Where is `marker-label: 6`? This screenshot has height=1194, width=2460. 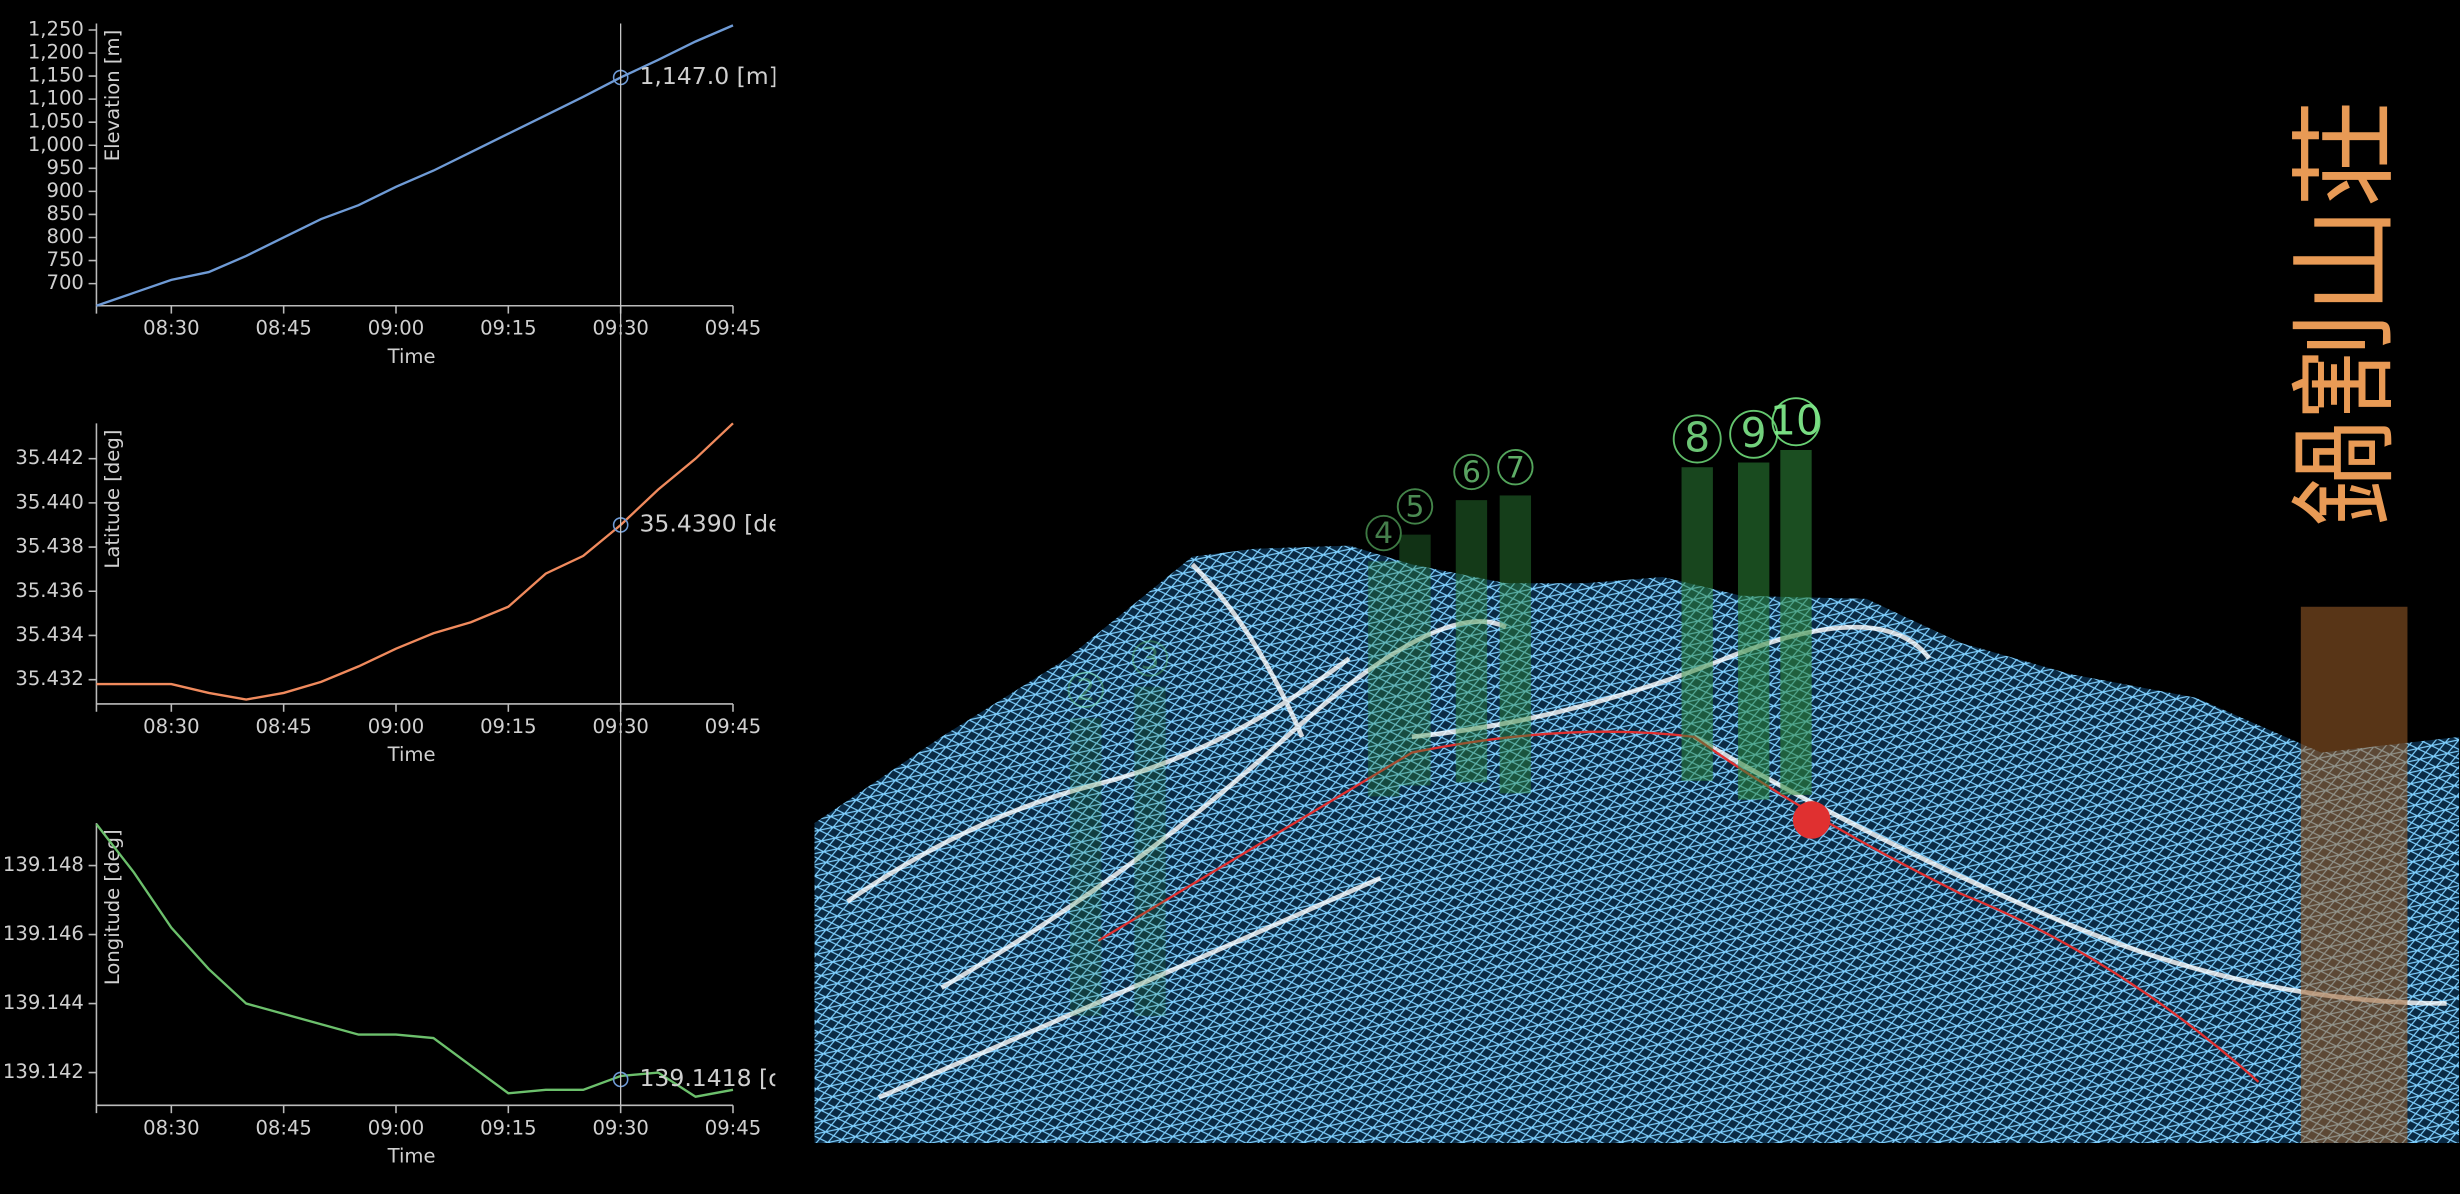
marker-label: 6 is located at coordinates (1471, 472).